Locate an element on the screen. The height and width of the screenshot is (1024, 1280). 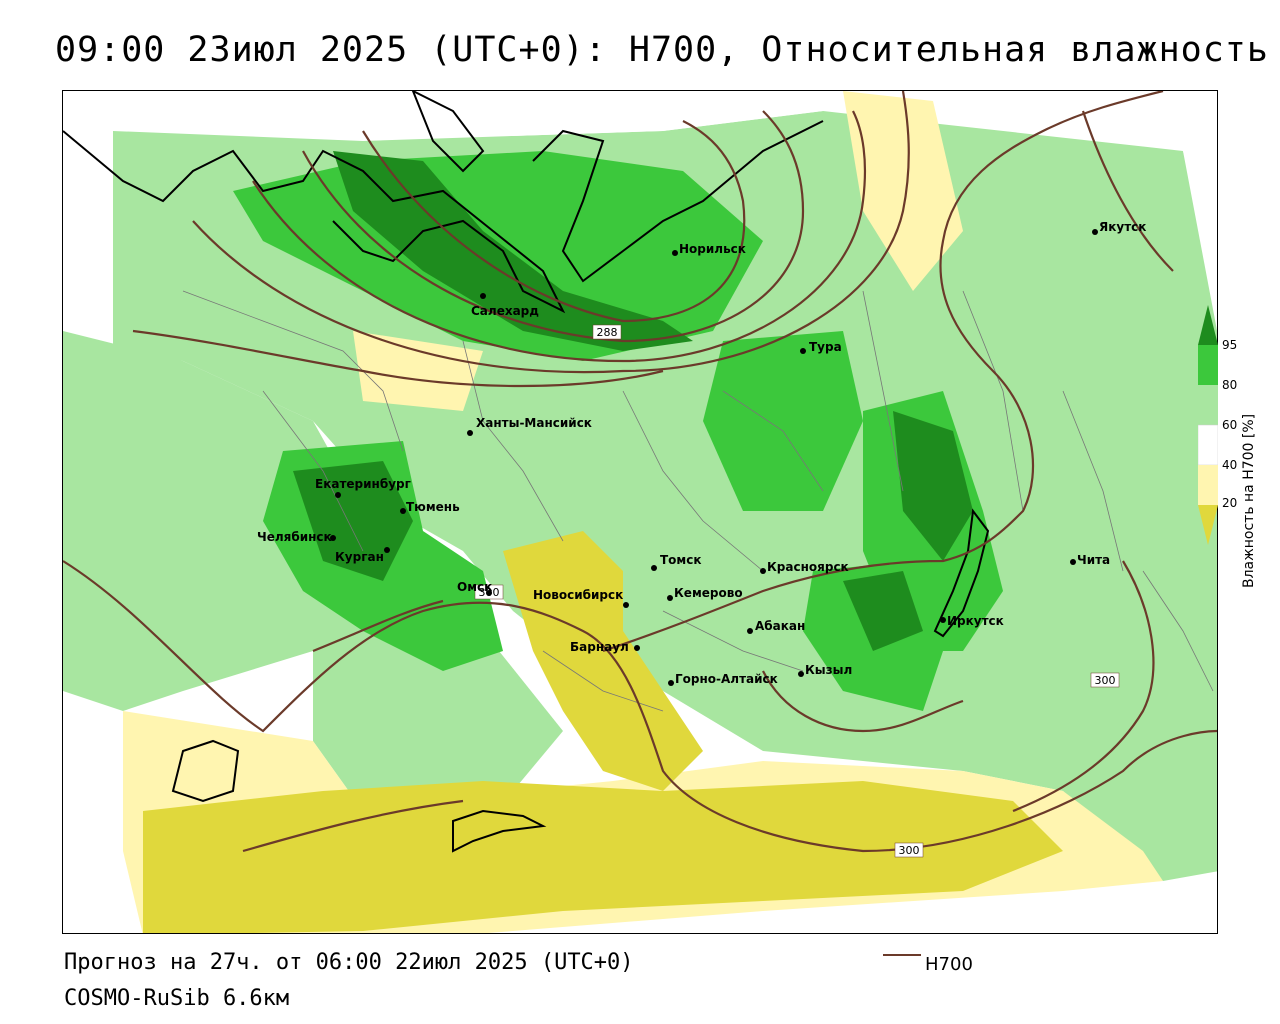
svg-text: Якутск is located at coordinates (1122, 227).